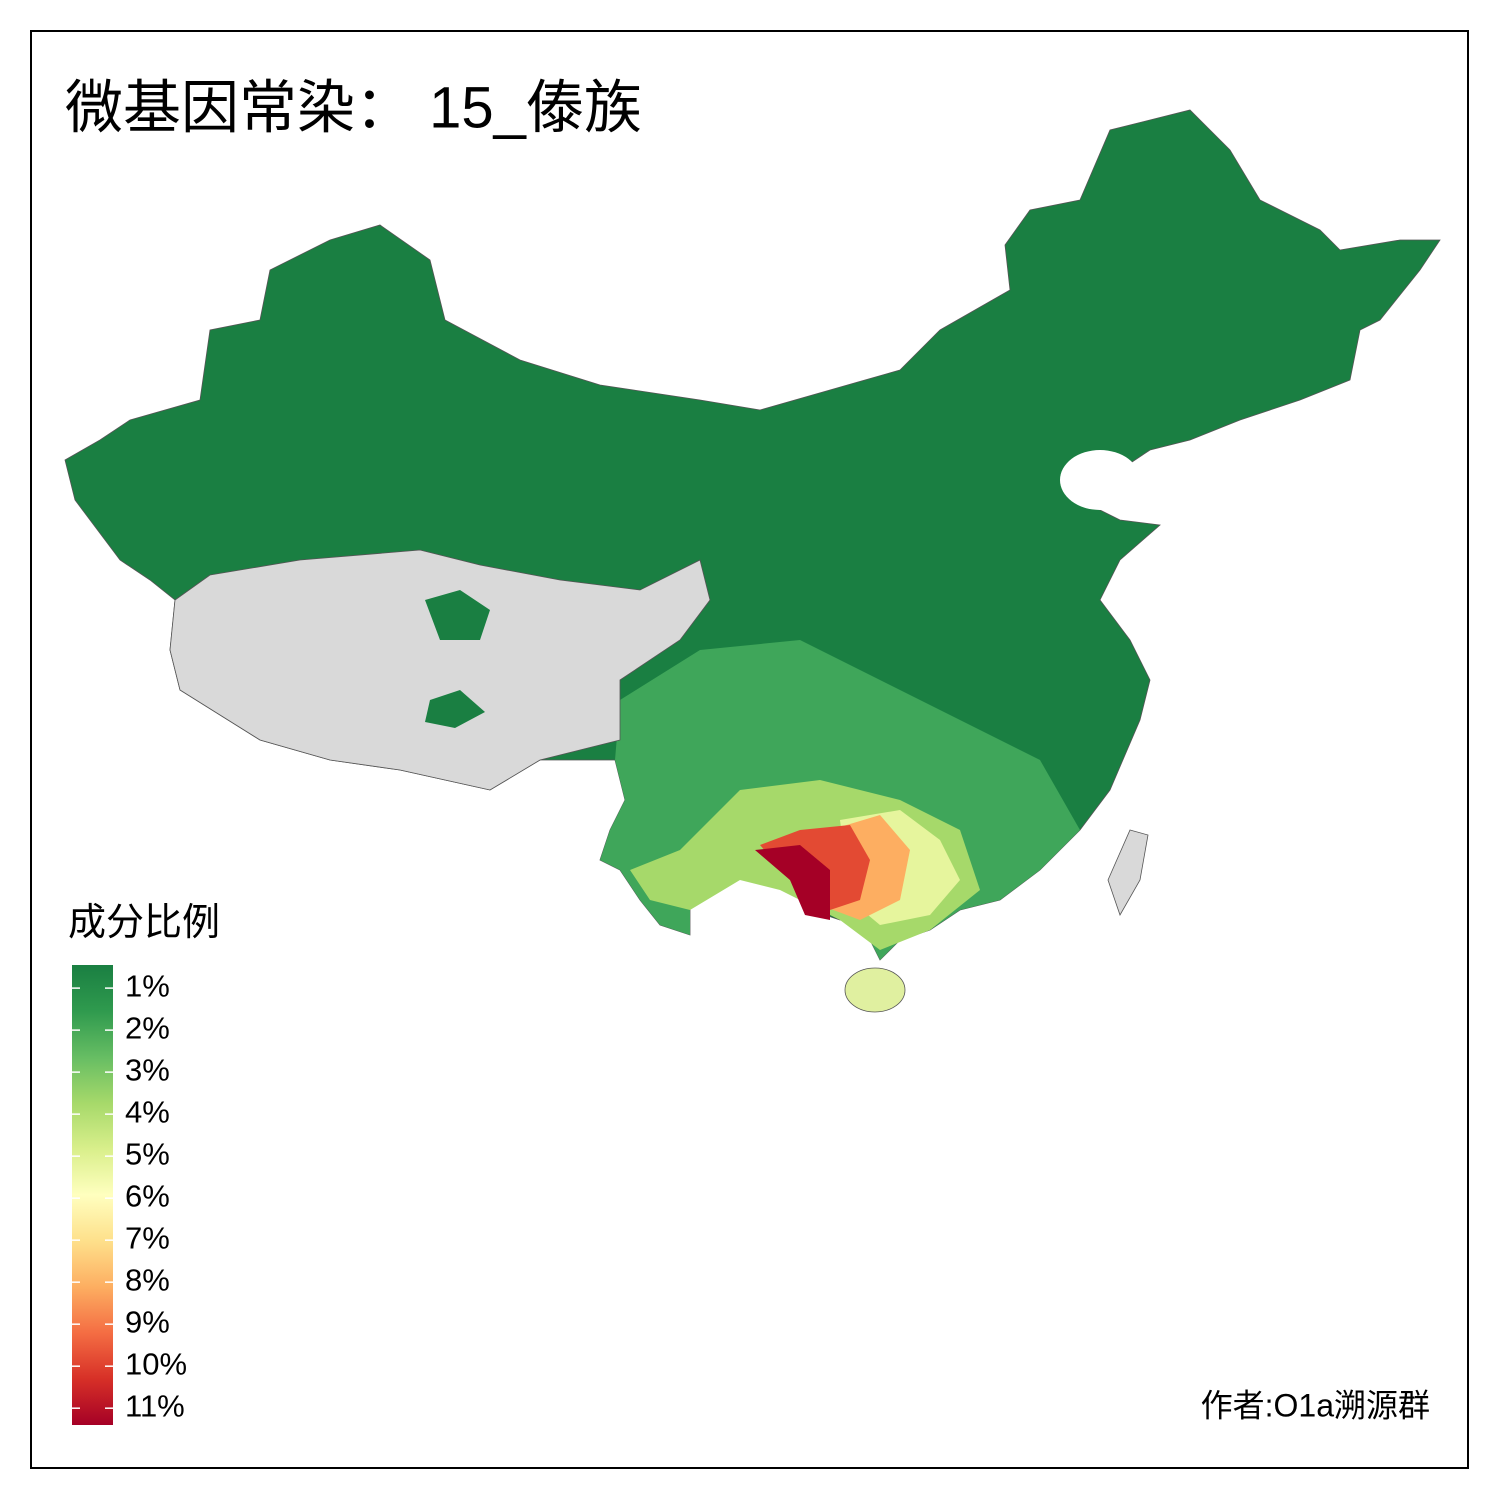 This screenshot has height=1500, width=1500. I want to click on legend-label: 3%, so click(147, 1069).